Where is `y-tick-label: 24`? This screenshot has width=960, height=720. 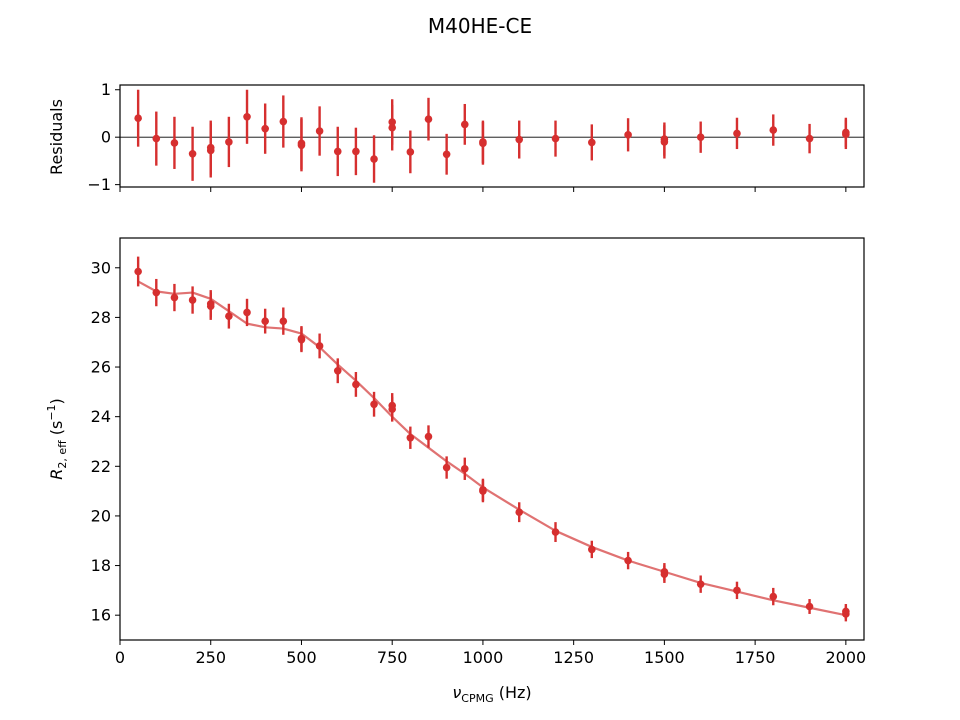 y-tick-label: 24 is located at coordinates (101, 416).